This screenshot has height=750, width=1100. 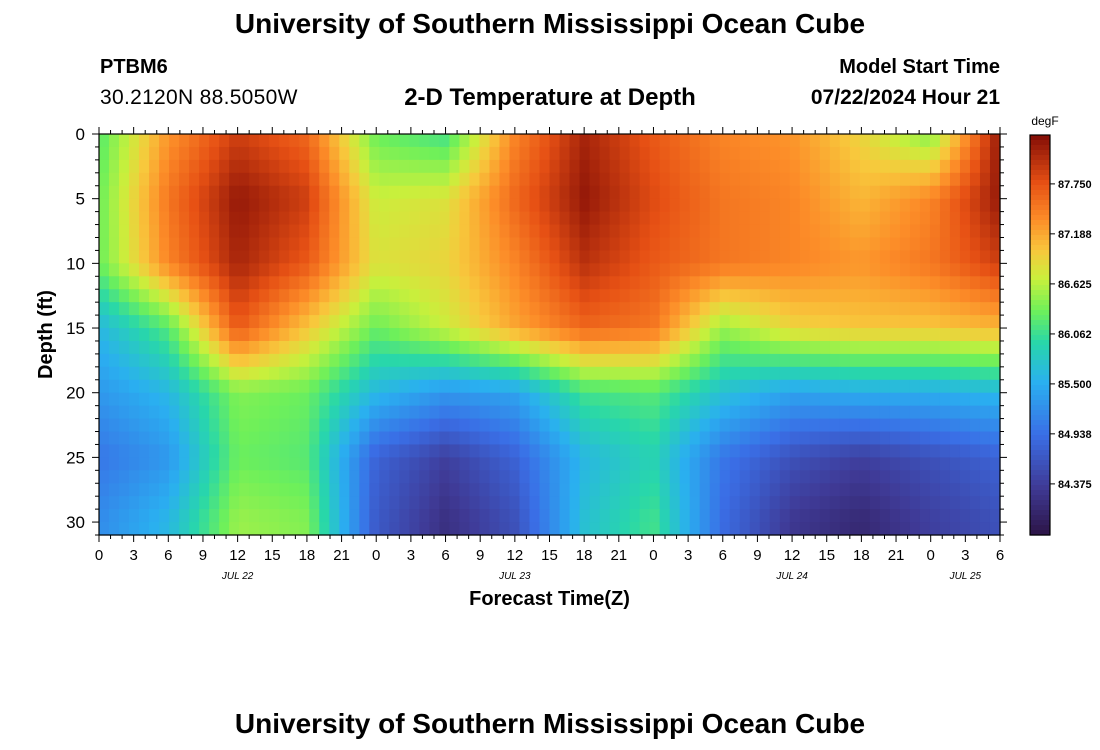 What do you see at coordinates (757, 555) in the screenshot?
I see `x-tick-label: 9` at bounding box center [757, 555].